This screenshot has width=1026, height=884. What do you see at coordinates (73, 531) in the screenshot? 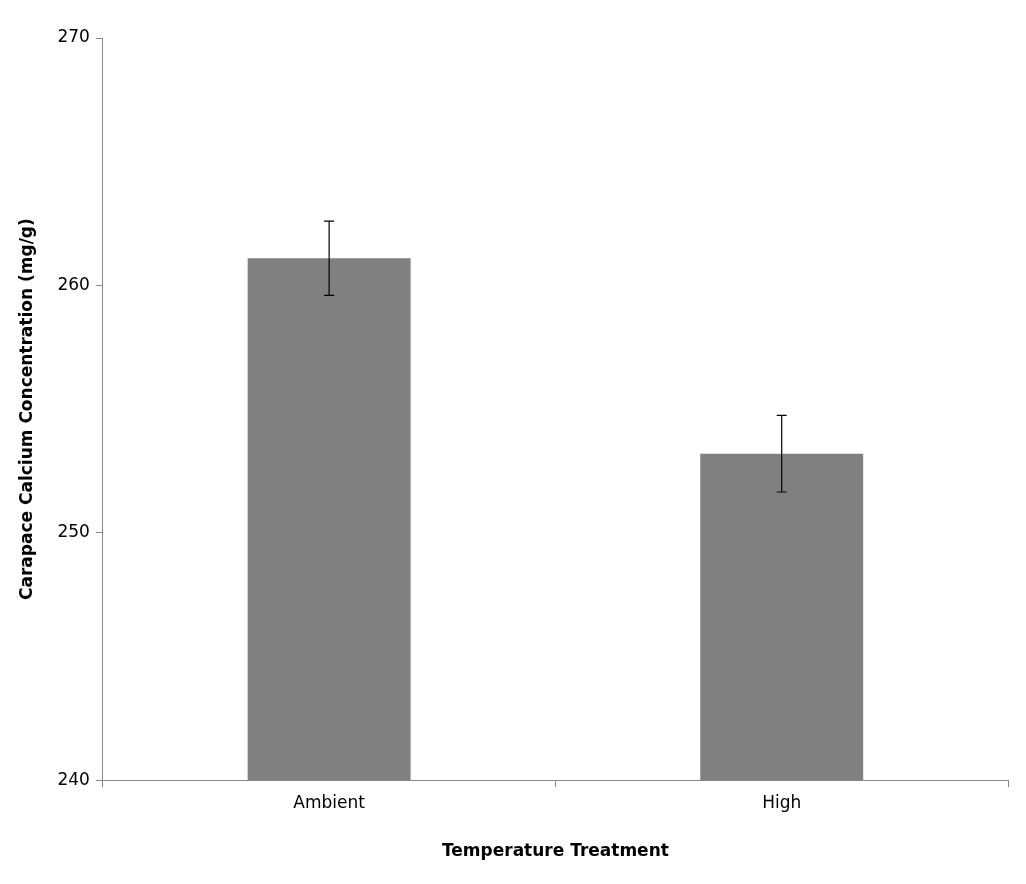
I see `y-tick-label: 250` at bounding box center [73, 531].